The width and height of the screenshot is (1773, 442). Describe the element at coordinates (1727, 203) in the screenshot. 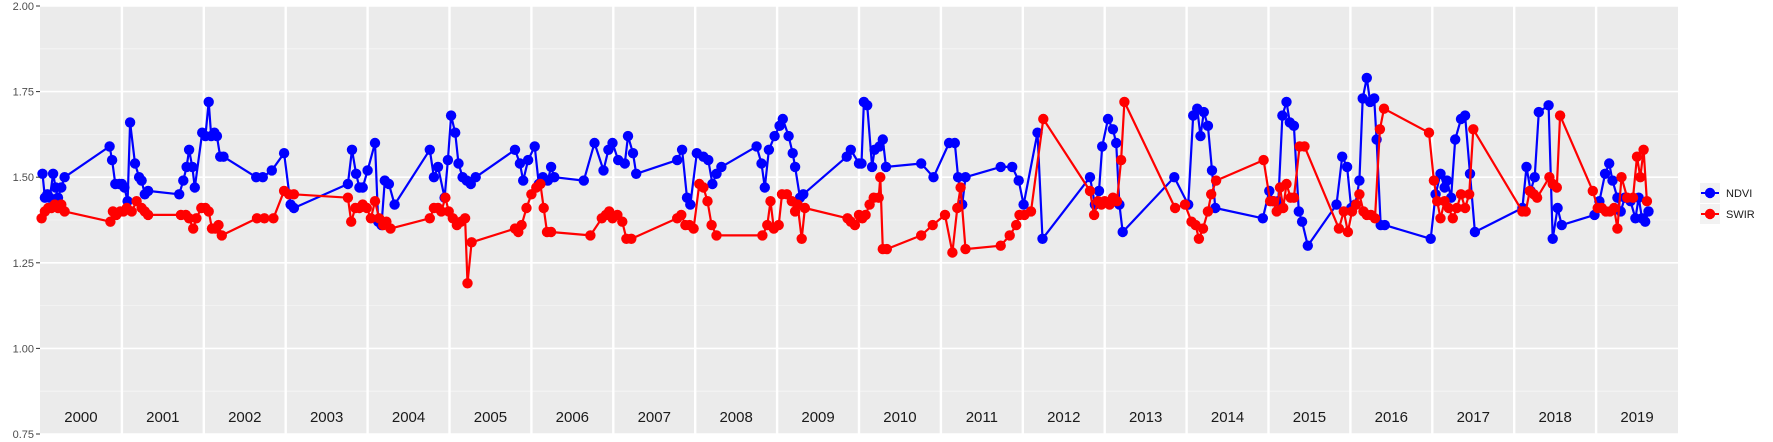

I see `legend: NDVI SWIR` at that location.